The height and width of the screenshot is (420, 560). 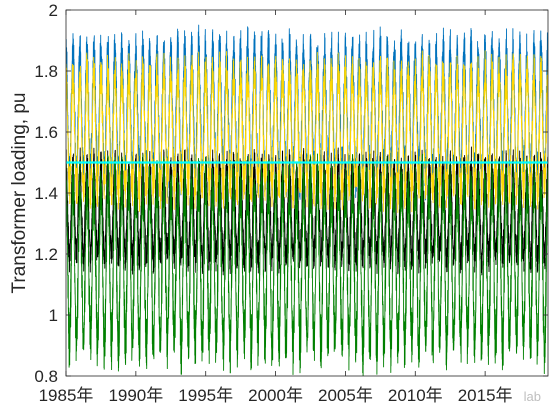 I want to click on y-tick-label: 2, so click(x=53, y=10).